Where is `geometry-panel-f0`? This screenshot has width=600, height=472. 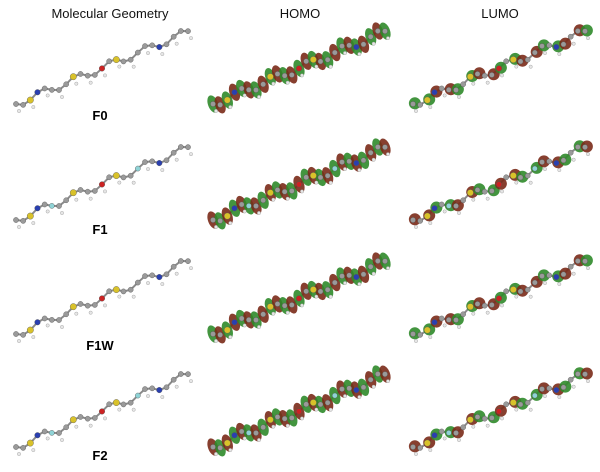 geometry-panel-f0 is located at coordinates (103, 67).